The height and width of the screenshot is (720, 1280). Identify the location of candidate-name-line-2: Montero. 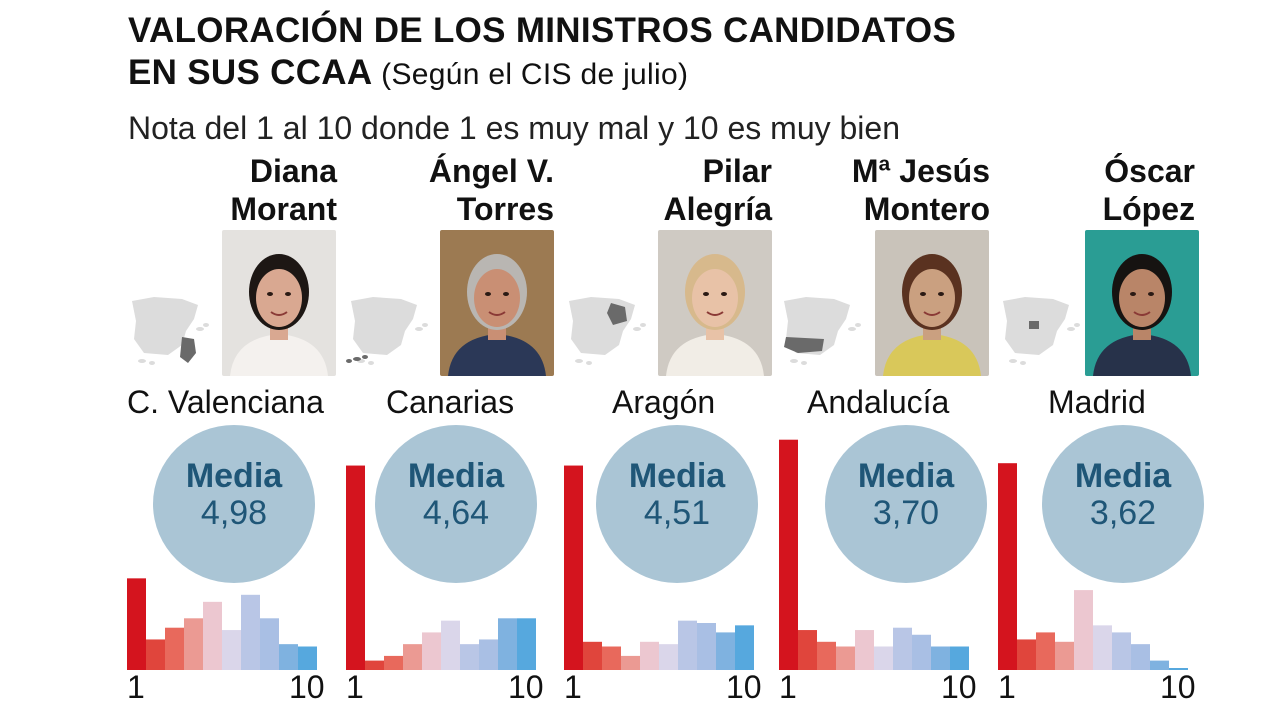
(926, 209).